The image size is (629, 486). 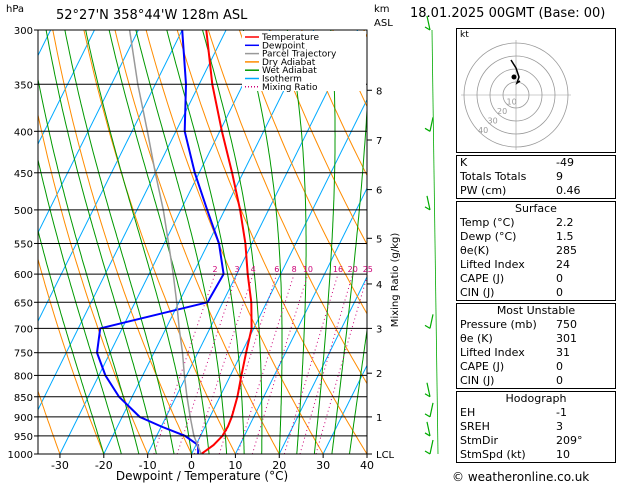 What do you see at coordinates (323, 465) in the screenshot?
I see `x-tick-label: 30` at bounding box center [323, 465].